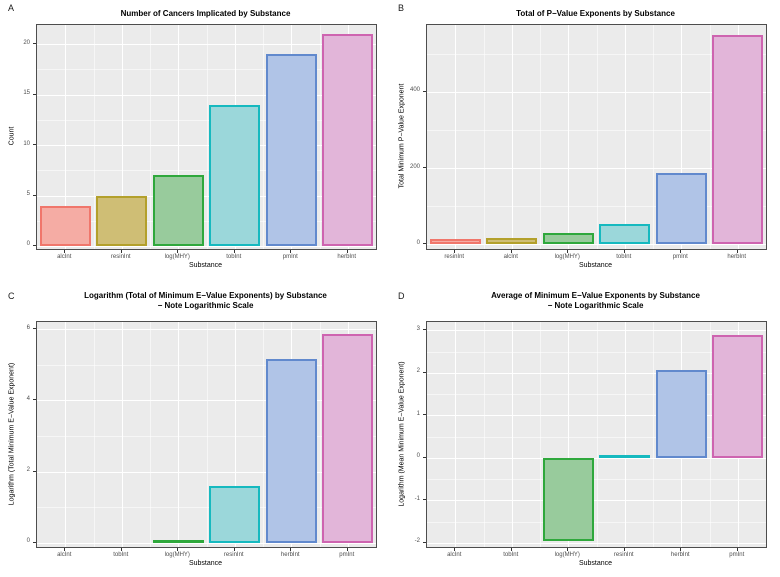 Image resolution: width=780 pixels, height=577 pixels. What do you see at coordinates (401, 8) in the screenshot?
I see `panel-b-label: B` at bounding box center [401, 8].